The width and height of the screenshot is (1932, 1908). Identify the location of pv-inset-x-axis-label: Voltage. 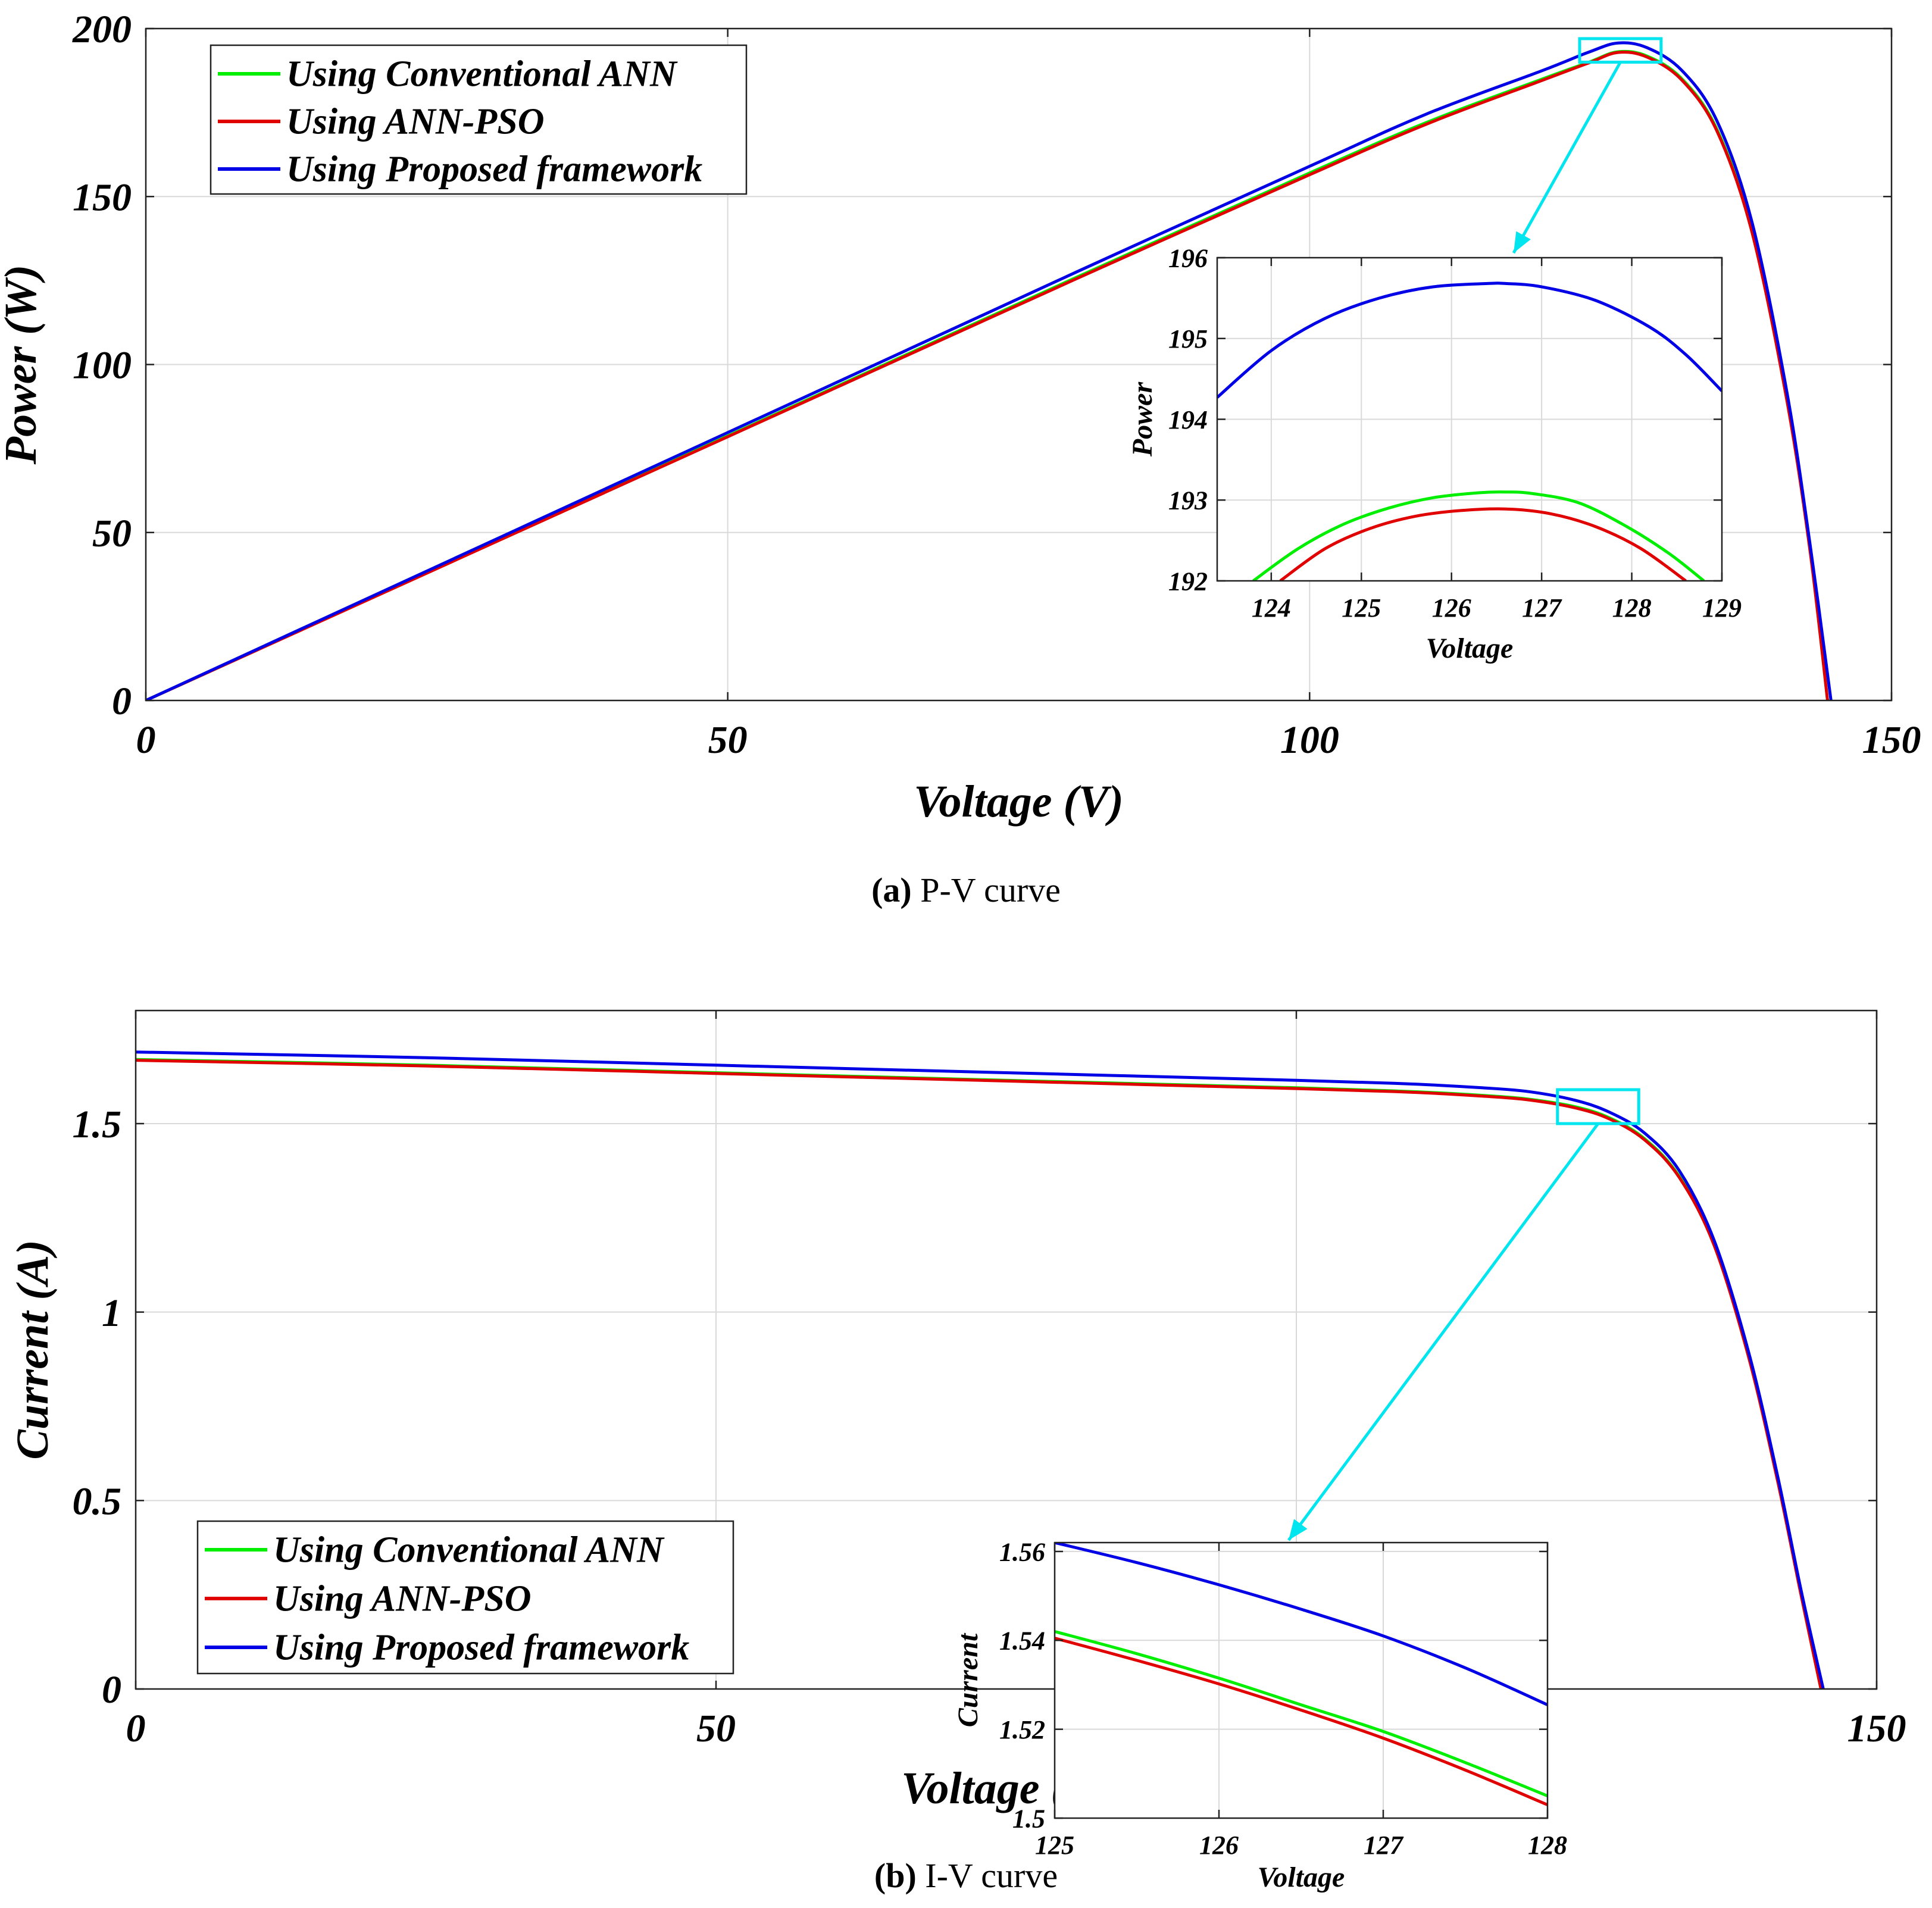
(1470, 648).